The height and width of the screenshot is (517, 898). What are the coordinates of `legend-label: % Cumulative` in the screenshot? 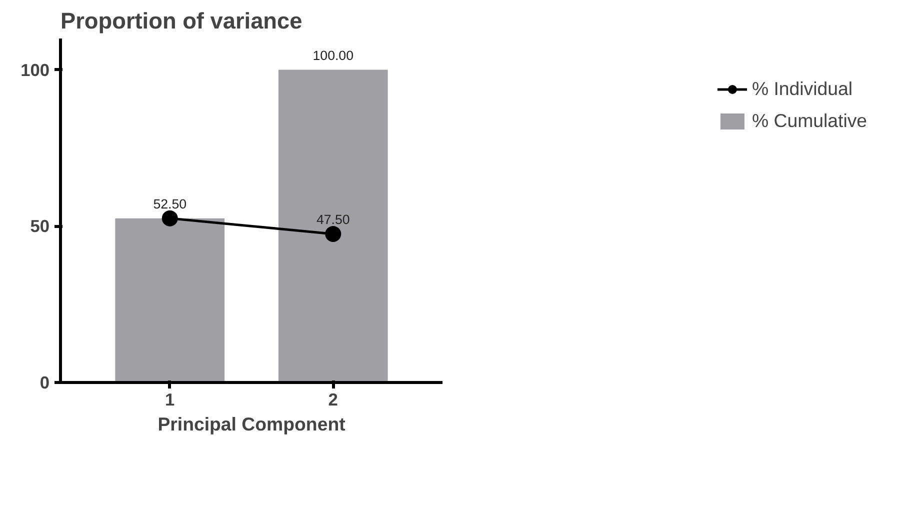 It's located at (810, 121).